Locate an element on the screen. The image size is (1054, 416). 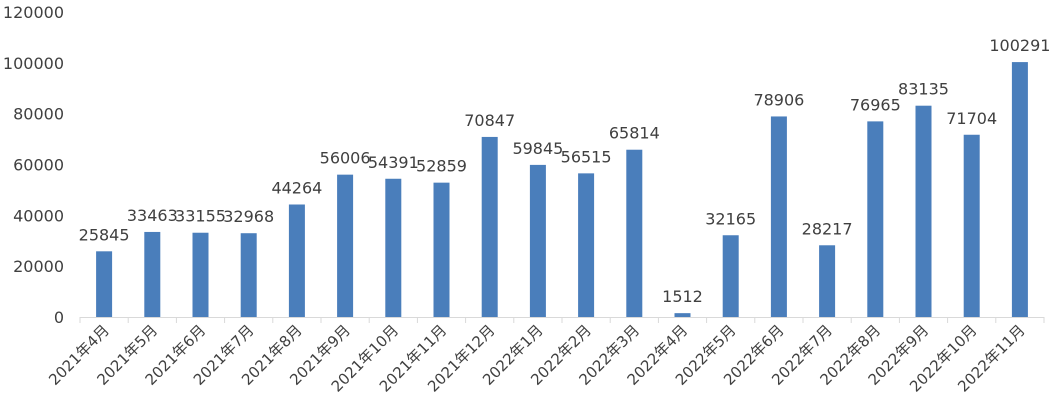
data-label: 78906 is located at coordinates (778, 99).